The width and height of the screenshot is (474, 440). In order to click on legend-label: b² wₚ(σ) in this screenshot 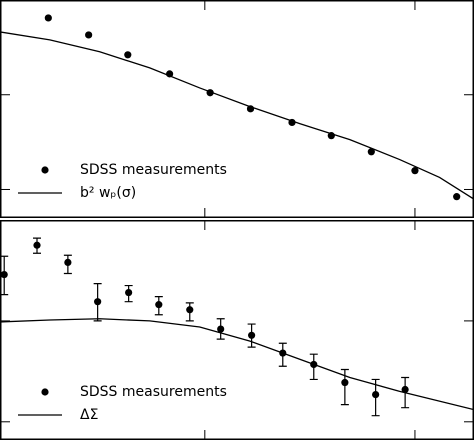, I will do `click(108, 193)`.